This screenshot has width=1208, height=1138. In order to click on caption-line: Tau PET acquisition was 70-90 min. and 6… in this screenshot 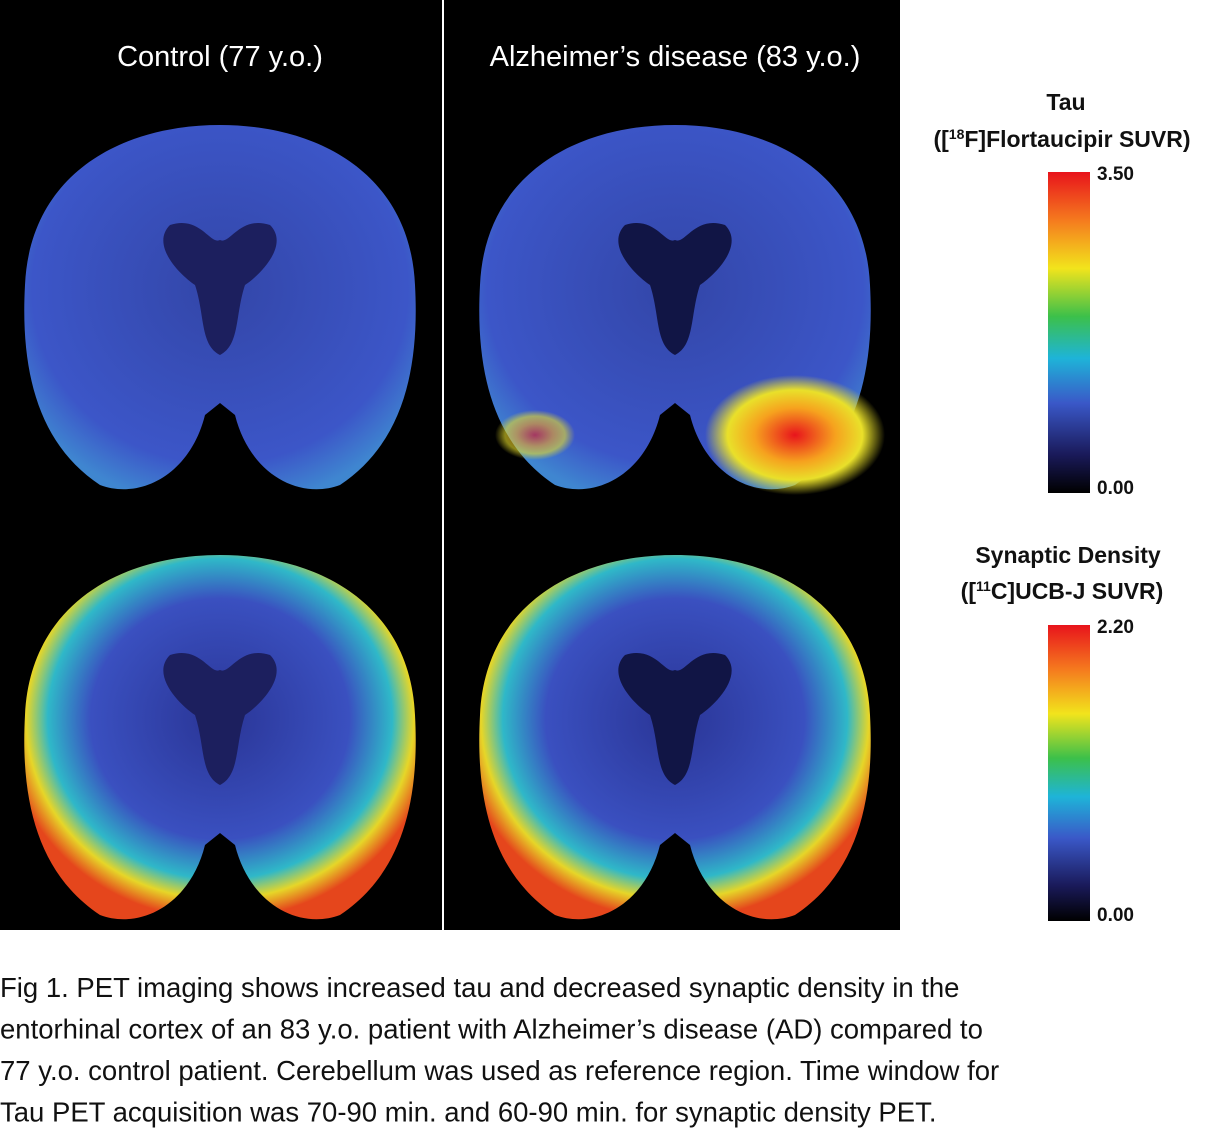, I will do `click(468, 1112)`.